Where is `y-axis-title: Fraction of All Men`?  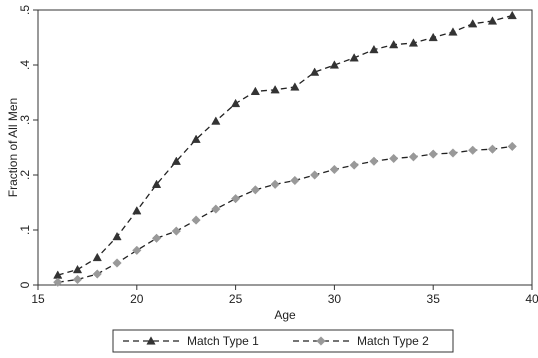 y-axis-title: Fraction of All Men is located at coordinates (13, 147).